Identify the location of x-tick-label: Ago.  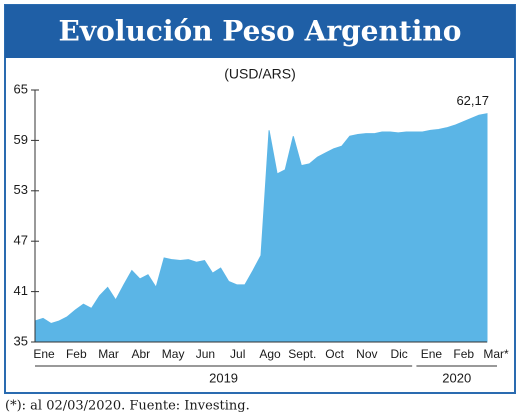
(270, 354).